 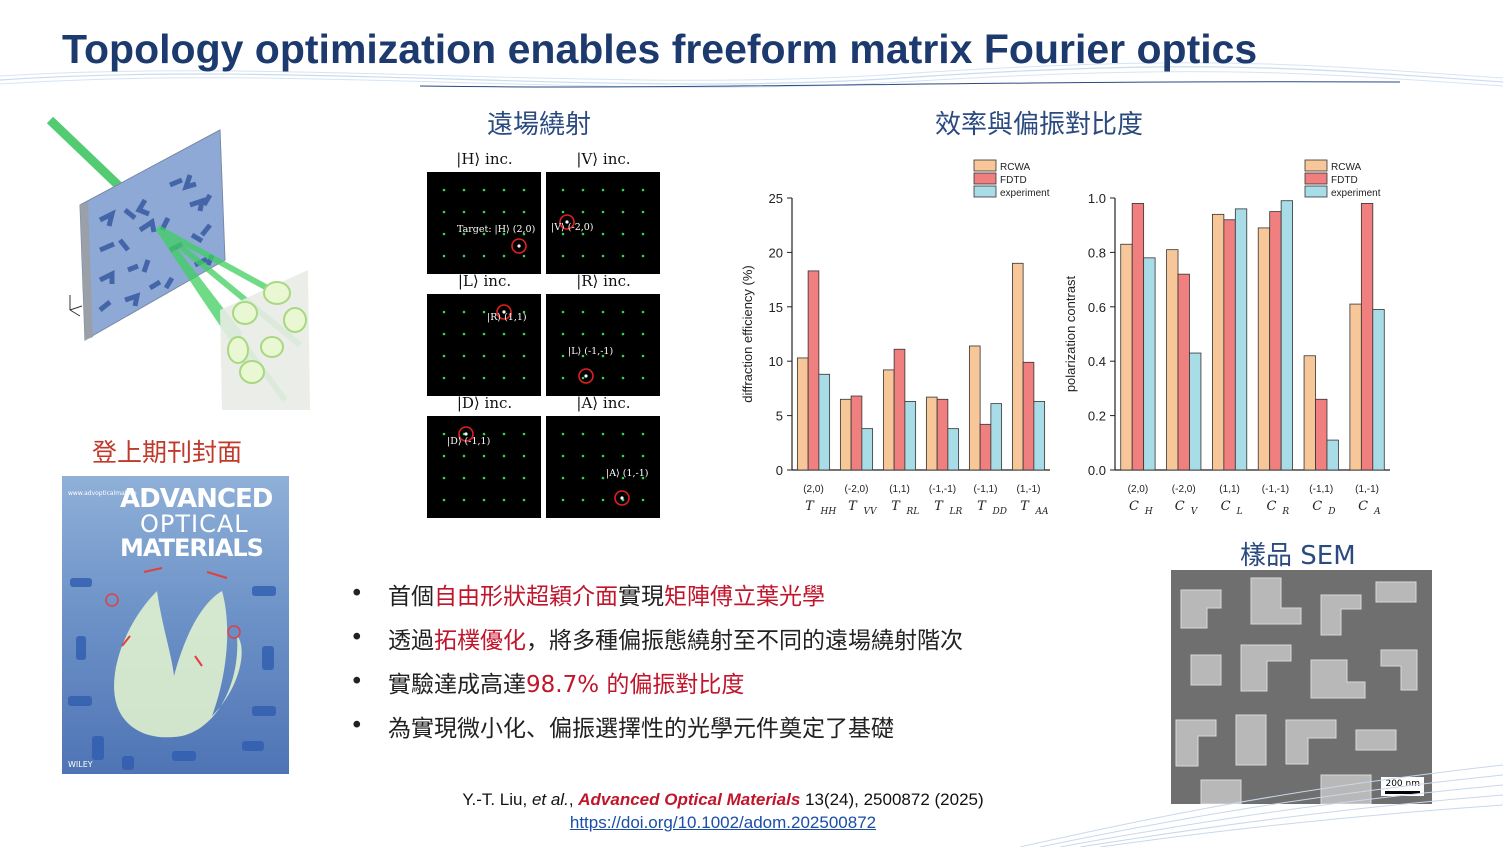 What do you see at coordinates (603, 223) in the screenshot?
I see `diffraction-pattern: |V⟩ (-2,0)` at bounding box center [603, 223].